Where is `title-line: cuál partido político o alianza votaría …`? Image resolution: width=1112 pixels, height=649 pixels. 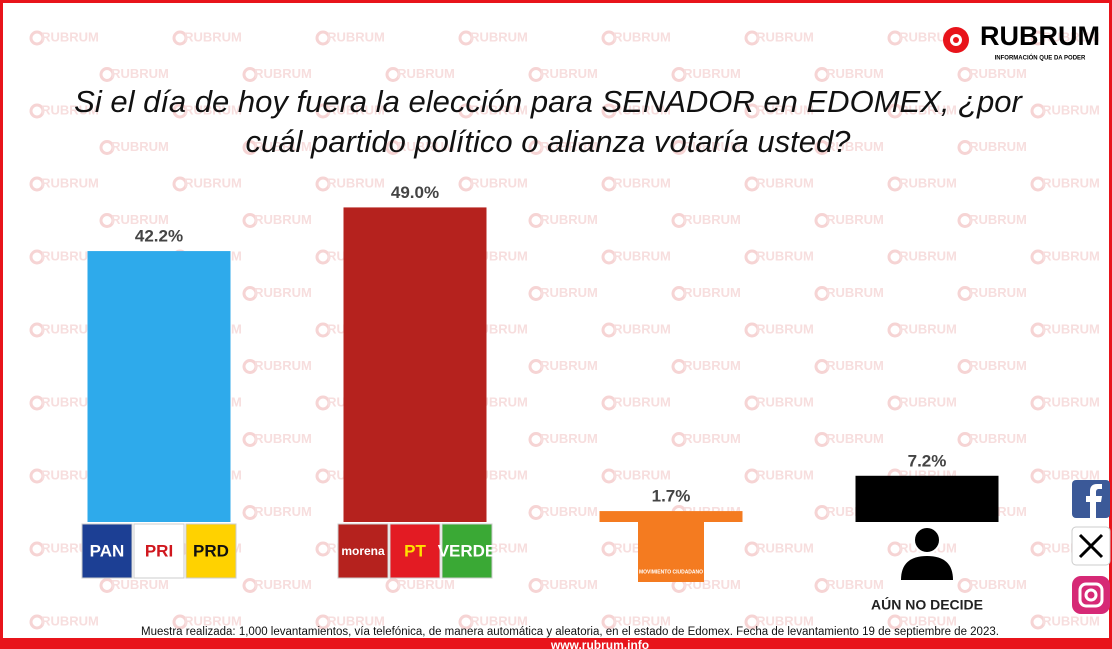
title-line: cuál partido político o alianza votaría … is located at coordinates (549, 141).